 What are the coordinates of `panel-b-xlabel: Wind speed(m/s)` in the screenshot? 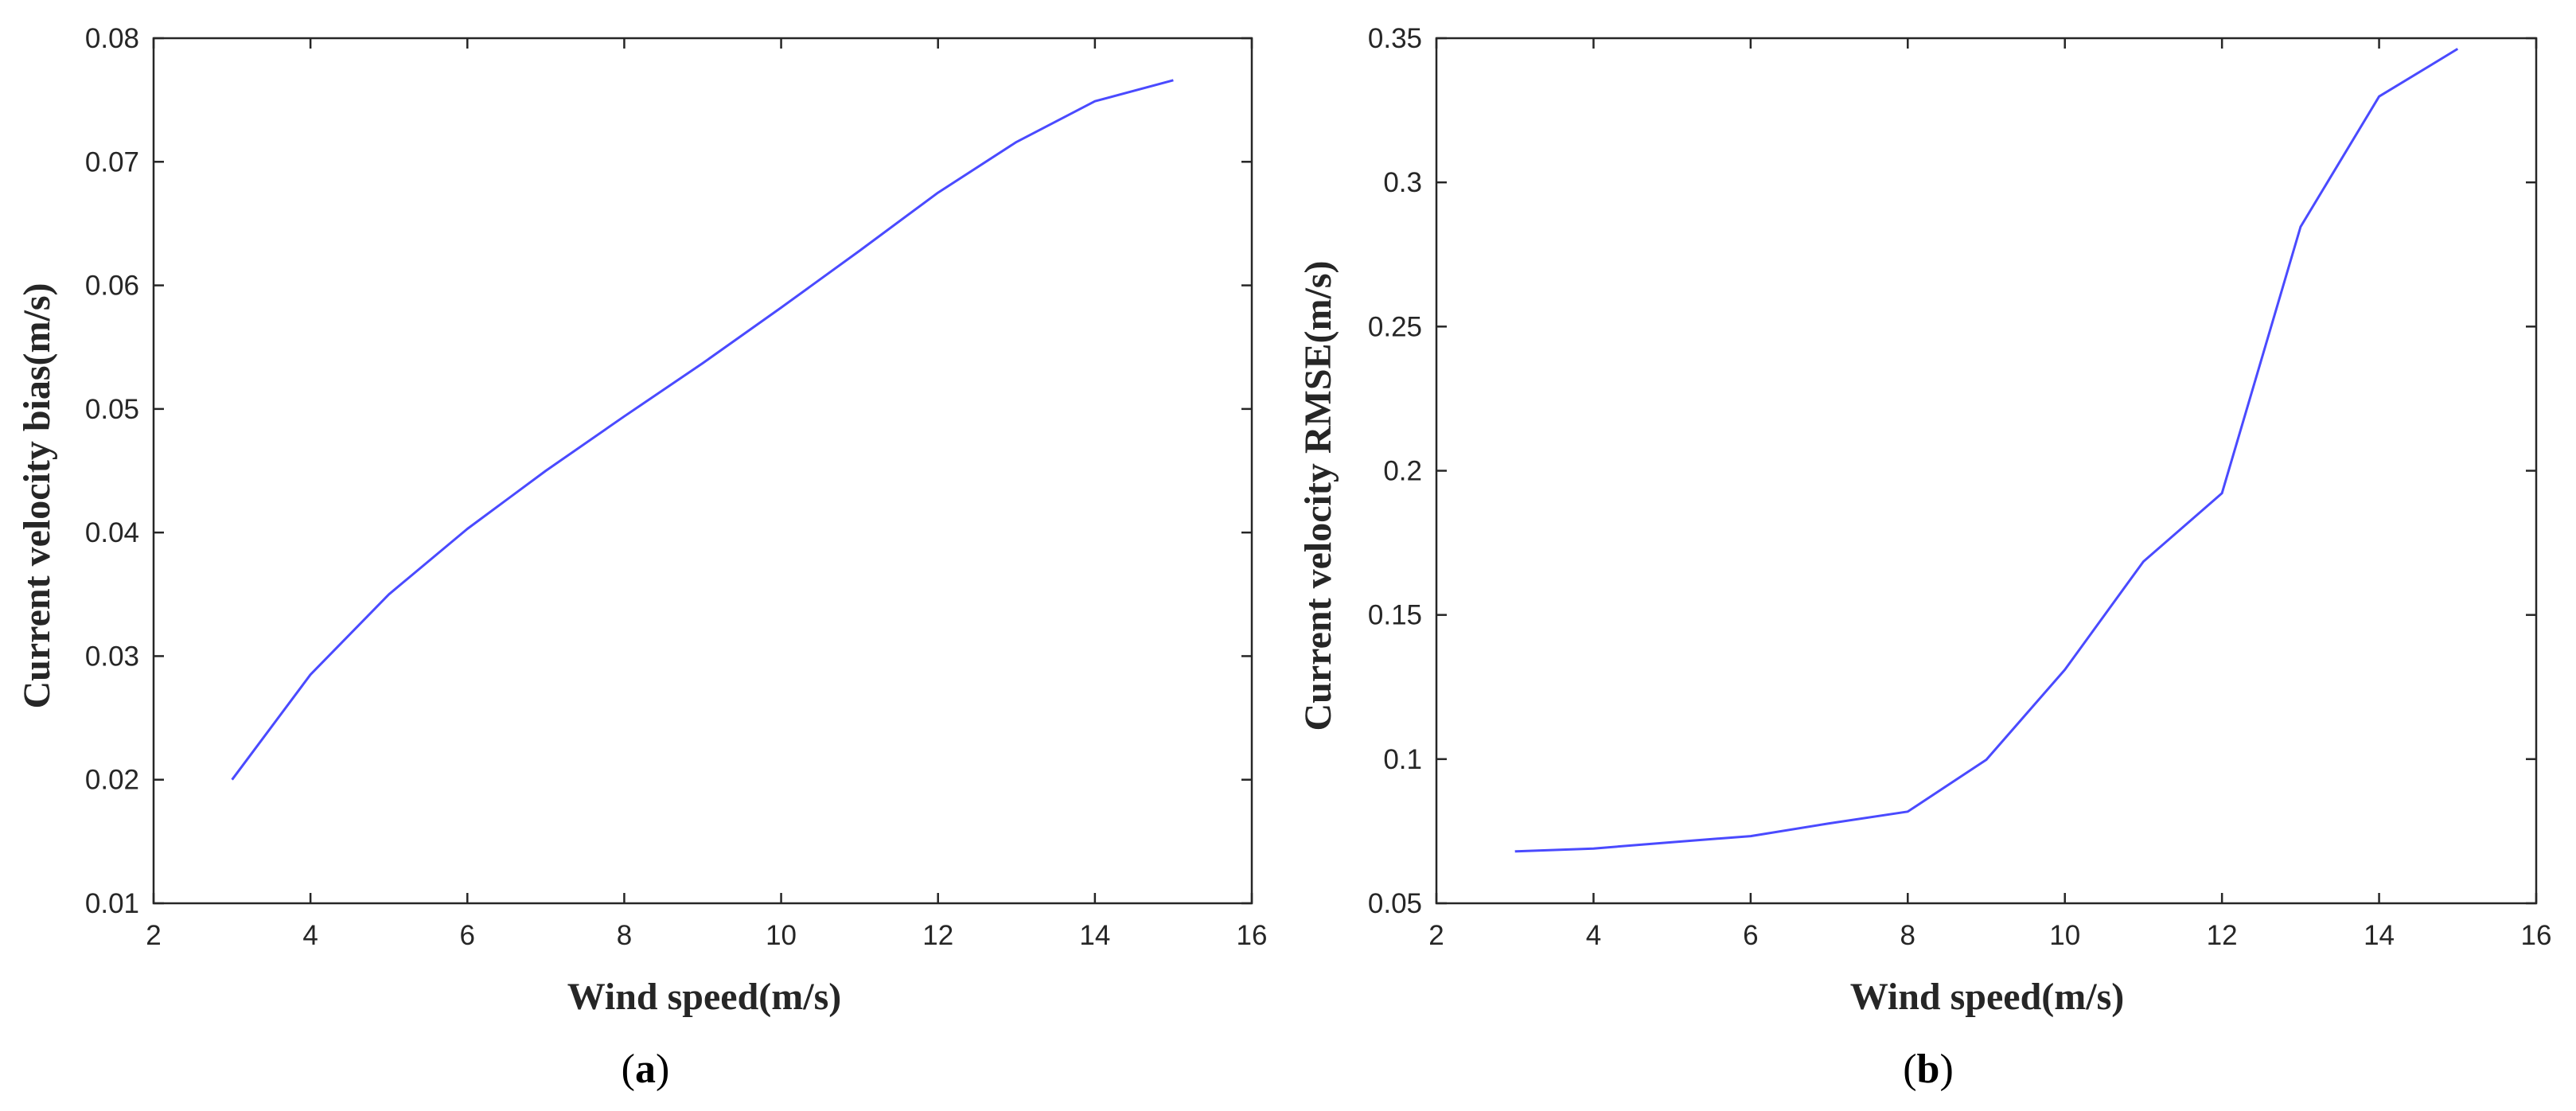 It's located at (1987, 997).